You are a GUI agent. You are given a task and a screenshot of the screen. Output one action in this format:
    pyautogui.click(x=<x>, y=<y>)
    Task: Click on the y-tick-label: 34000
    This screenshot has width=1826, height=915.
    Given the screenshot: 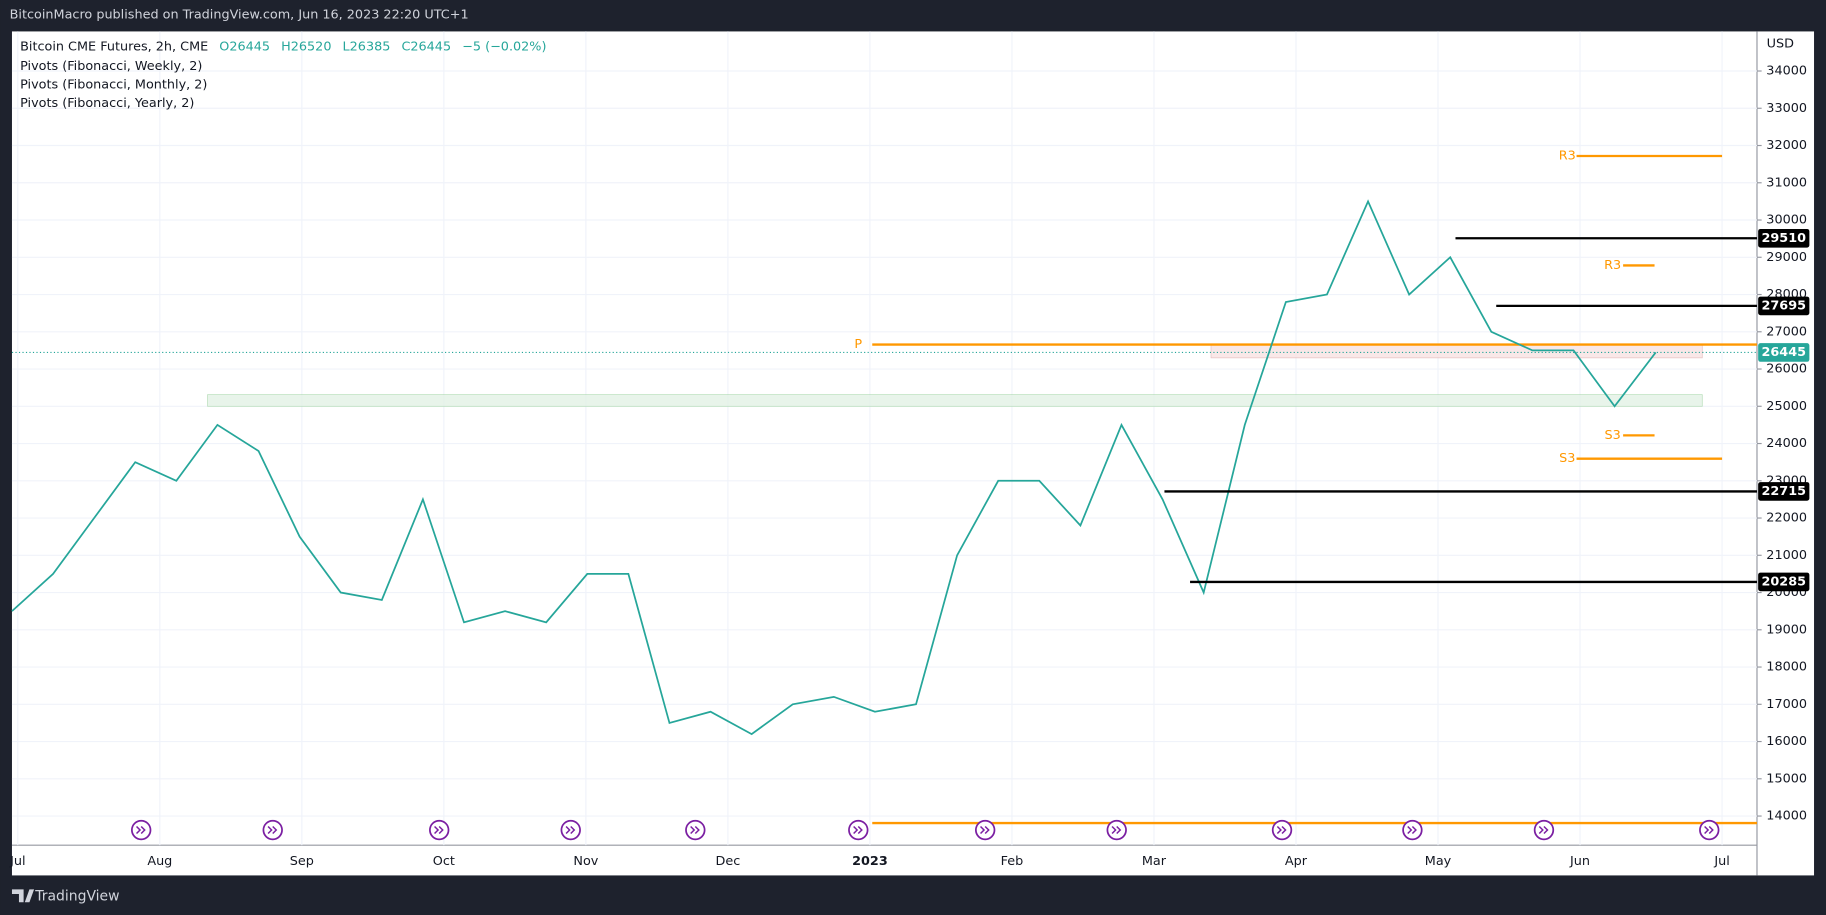 What is the action you would take?
    pyautogui.click(x=1786, y=71)
    